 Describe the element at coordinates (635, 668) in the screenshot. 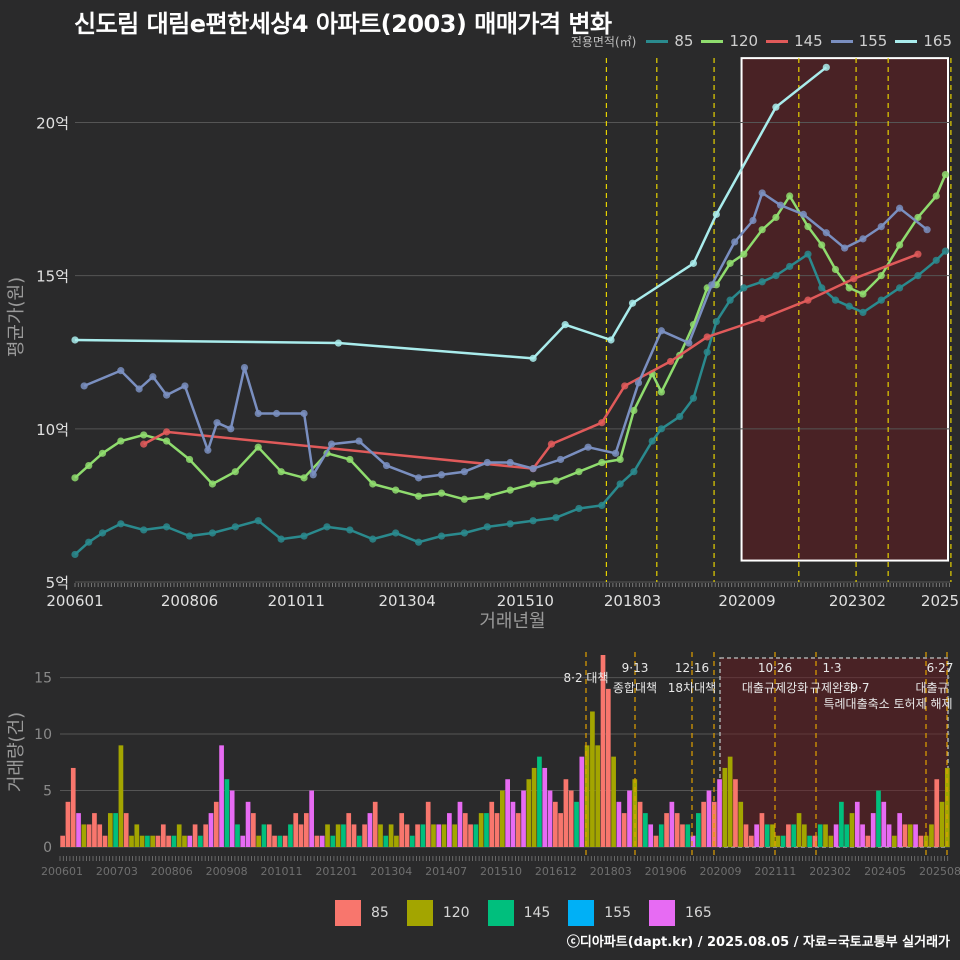

I see `policy-annotation-date: 9·13` at that location.